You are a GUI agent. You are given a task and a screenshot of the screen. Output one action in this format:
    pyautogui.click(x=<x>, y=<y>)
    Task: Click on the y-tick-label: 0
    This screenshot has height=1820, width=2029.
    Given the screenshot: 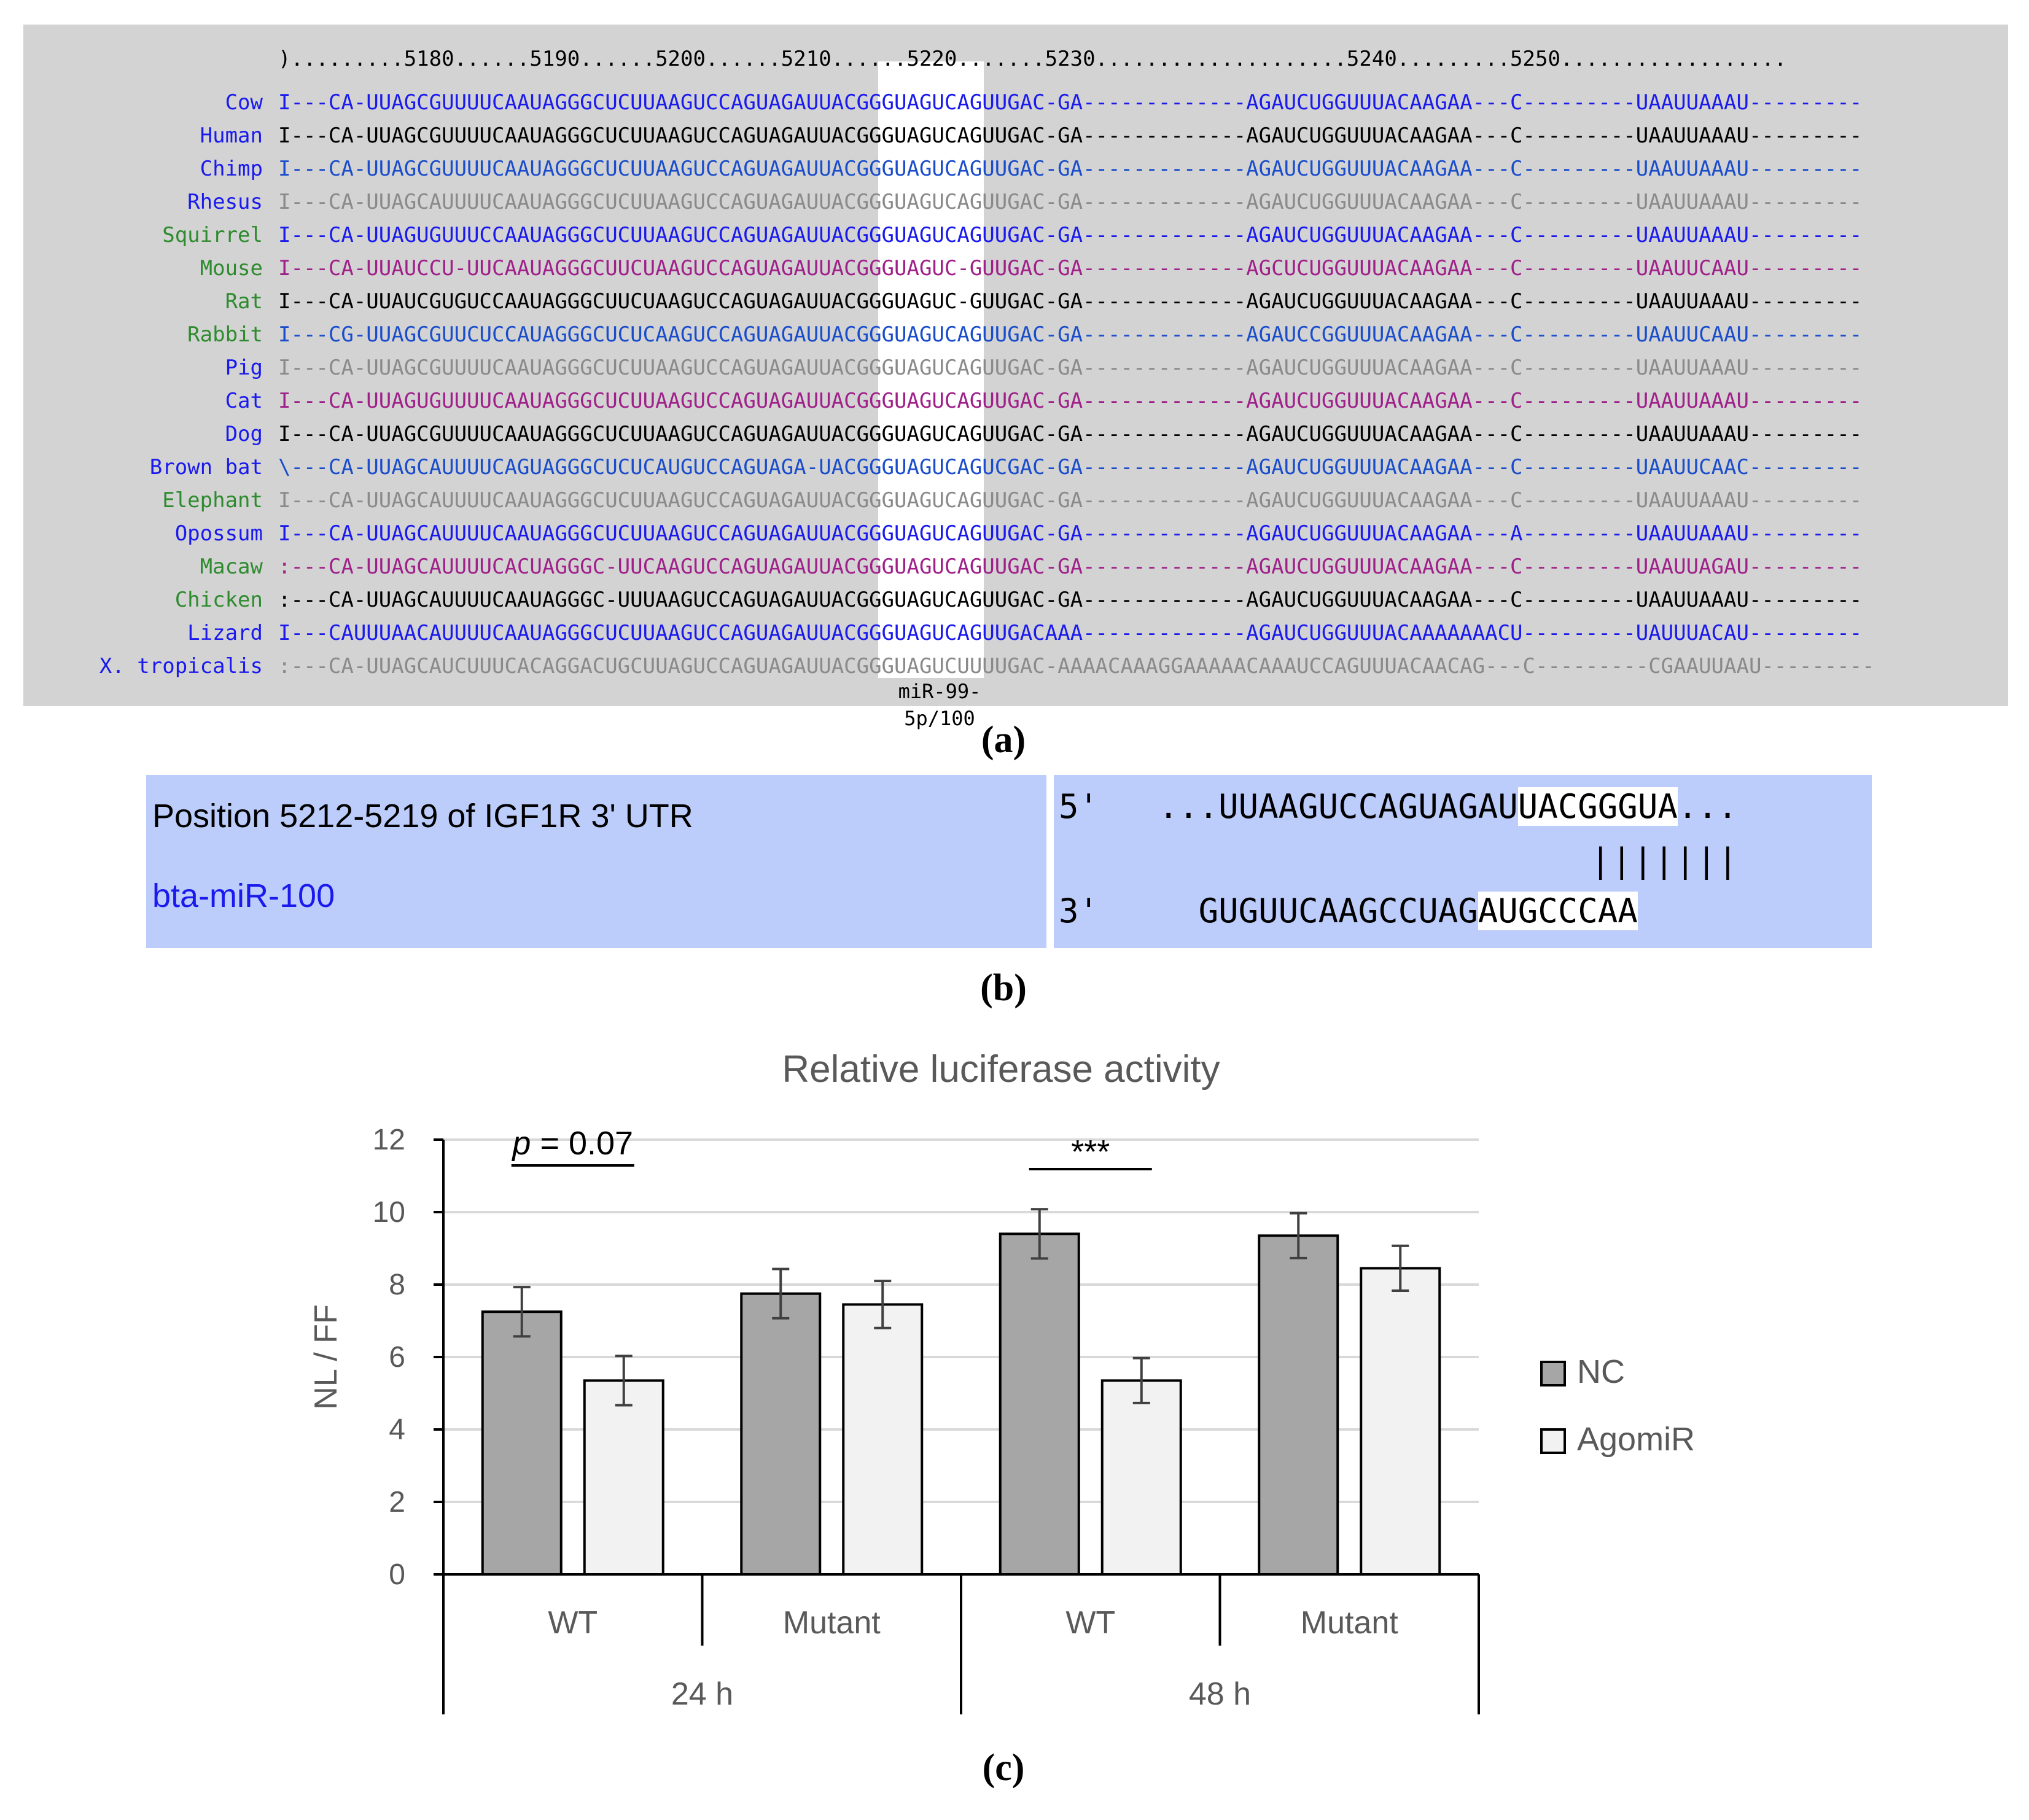 What is the action you would take?
    pyautogui.click(x=397, y=1574)
    